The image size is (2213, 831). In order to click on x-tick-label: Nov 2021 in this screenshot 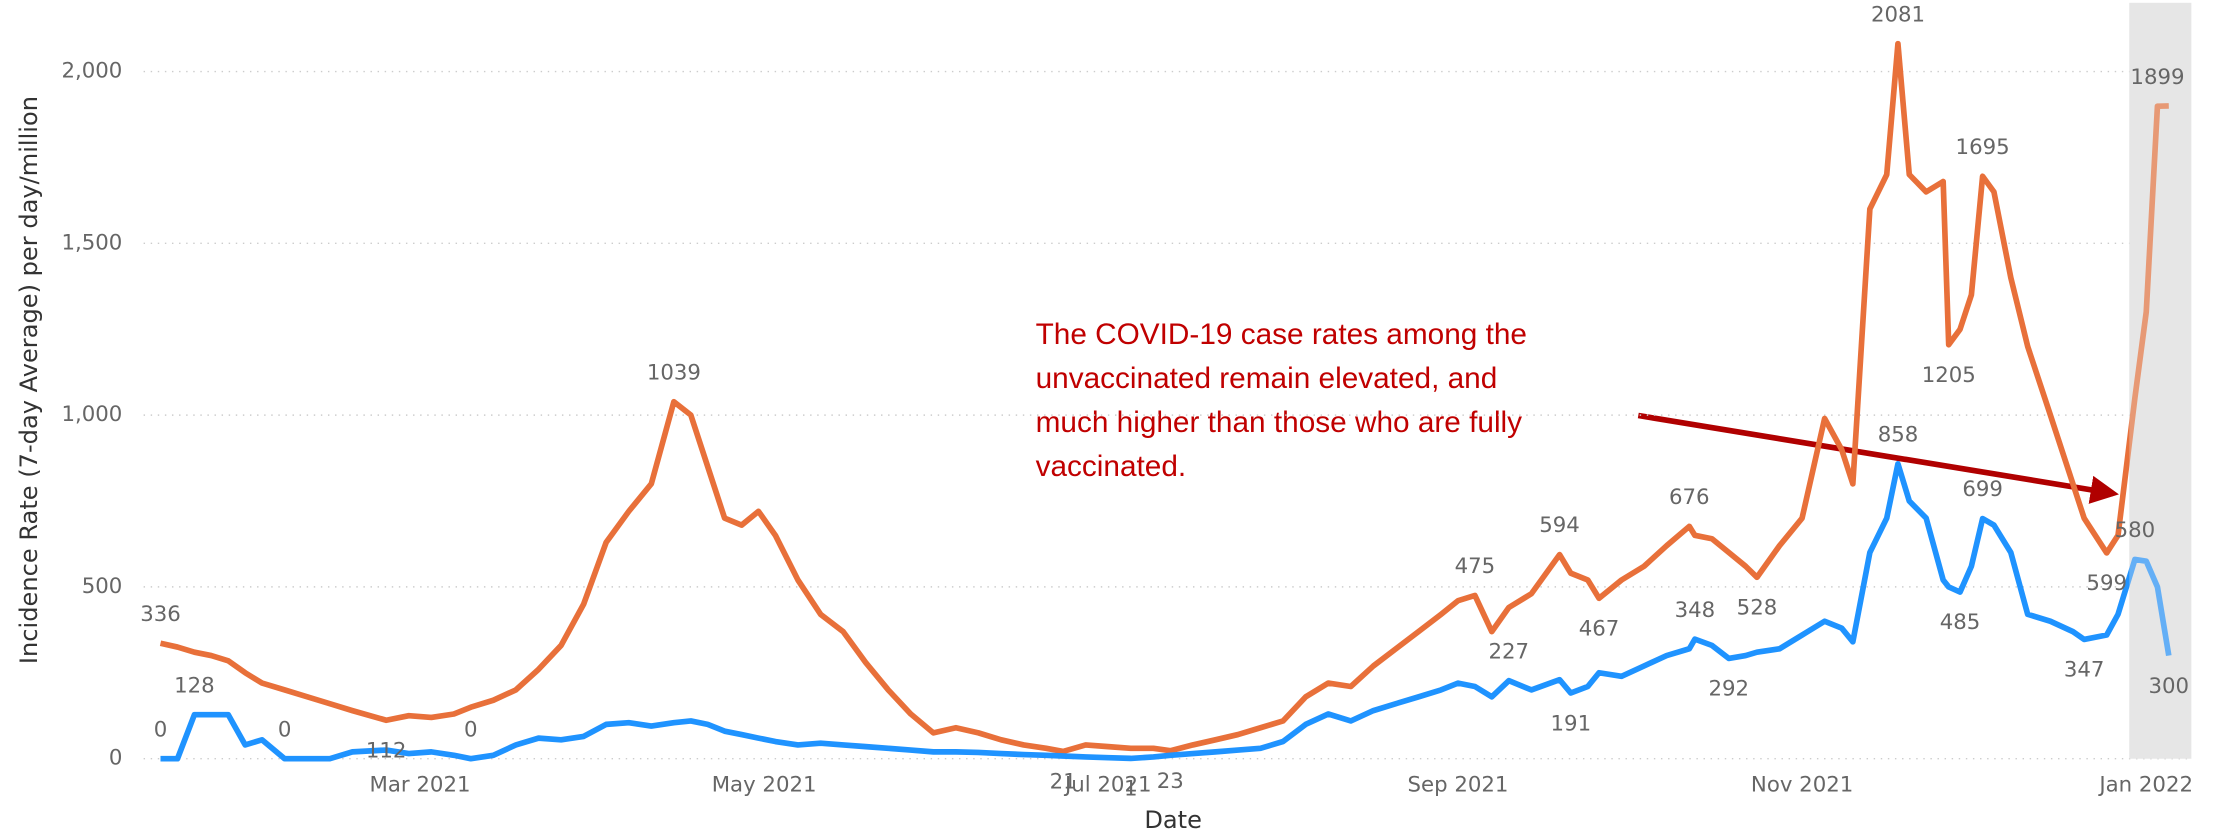, I will do `click(1802, 785)`.